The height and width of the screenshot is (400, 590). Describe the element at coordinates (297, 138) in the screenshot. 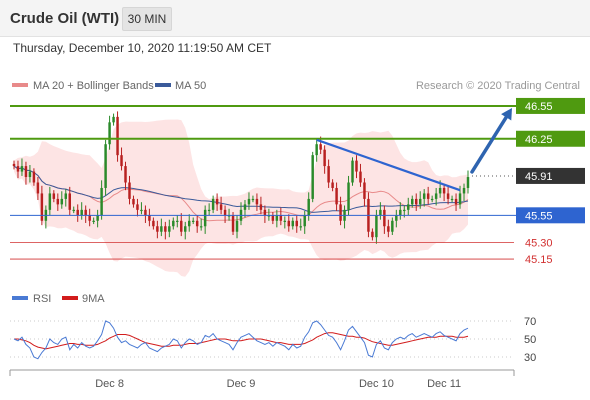

I see `price-level-resistance: 46.25` at that location.